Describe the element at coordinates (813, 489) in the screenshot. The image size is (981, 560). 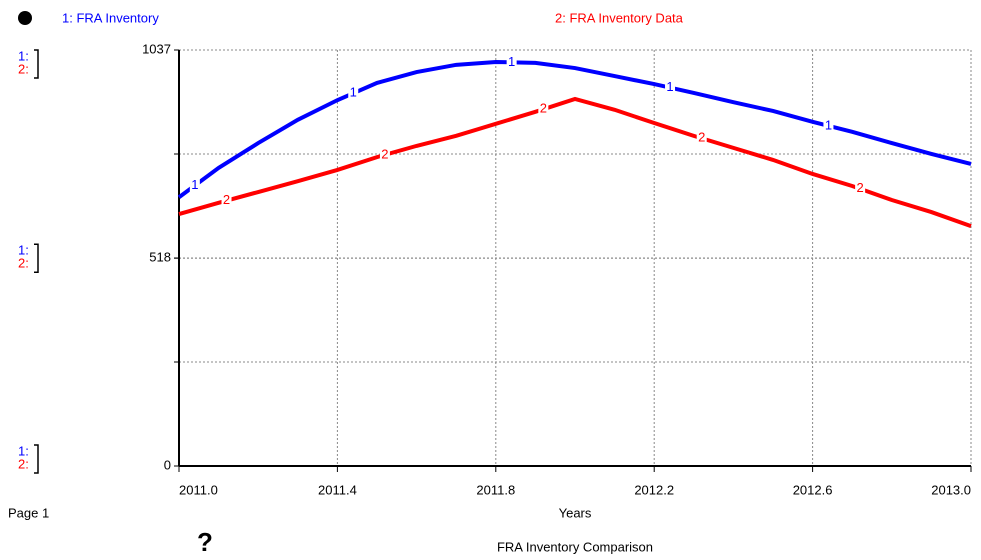
I see `x-tick-label: 2012.6` at that location.